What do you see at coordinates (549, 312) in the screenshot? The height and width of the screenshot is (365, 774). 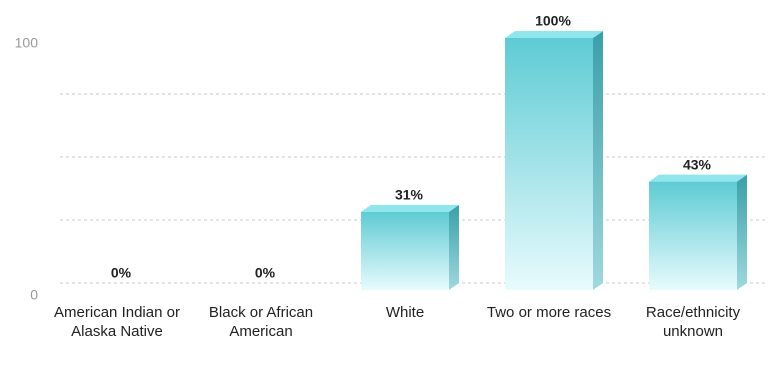 I see `x-tick-label: Two or more races` at bounding box center [549, 312].